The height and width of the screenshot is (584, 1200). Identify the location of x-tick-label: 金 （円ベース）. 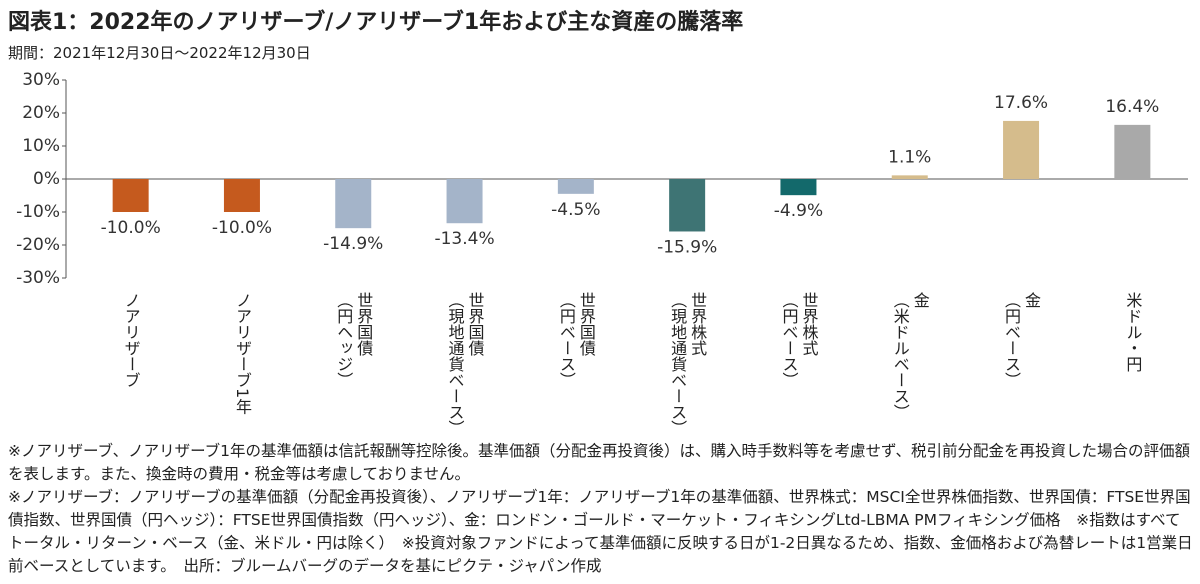
(1022, 340).